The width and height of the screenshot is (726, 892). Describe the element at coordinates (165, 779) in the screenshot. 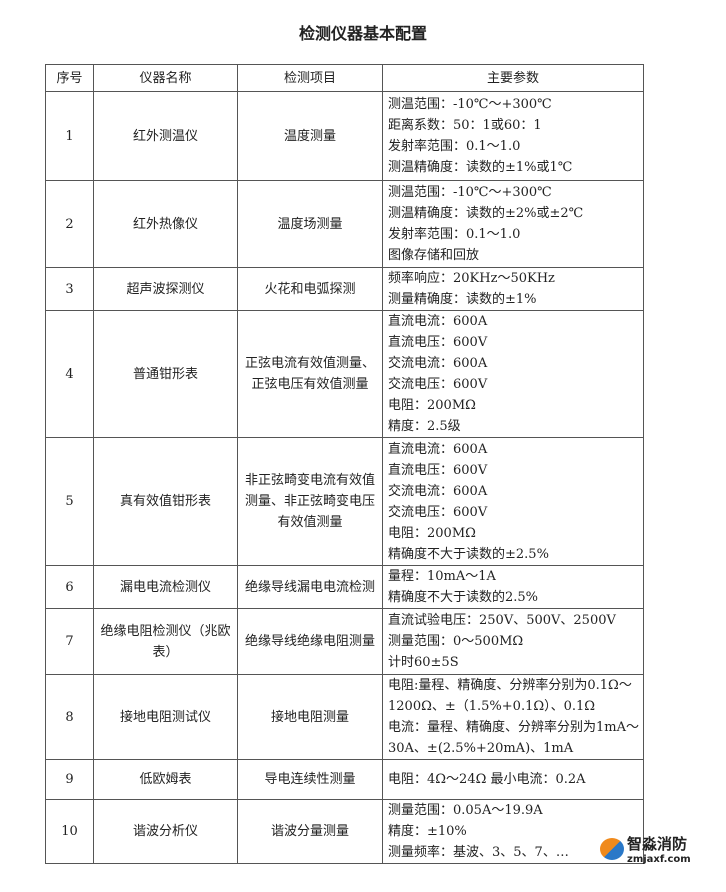

I see `instrument-name: 低欧姆表` at that location.